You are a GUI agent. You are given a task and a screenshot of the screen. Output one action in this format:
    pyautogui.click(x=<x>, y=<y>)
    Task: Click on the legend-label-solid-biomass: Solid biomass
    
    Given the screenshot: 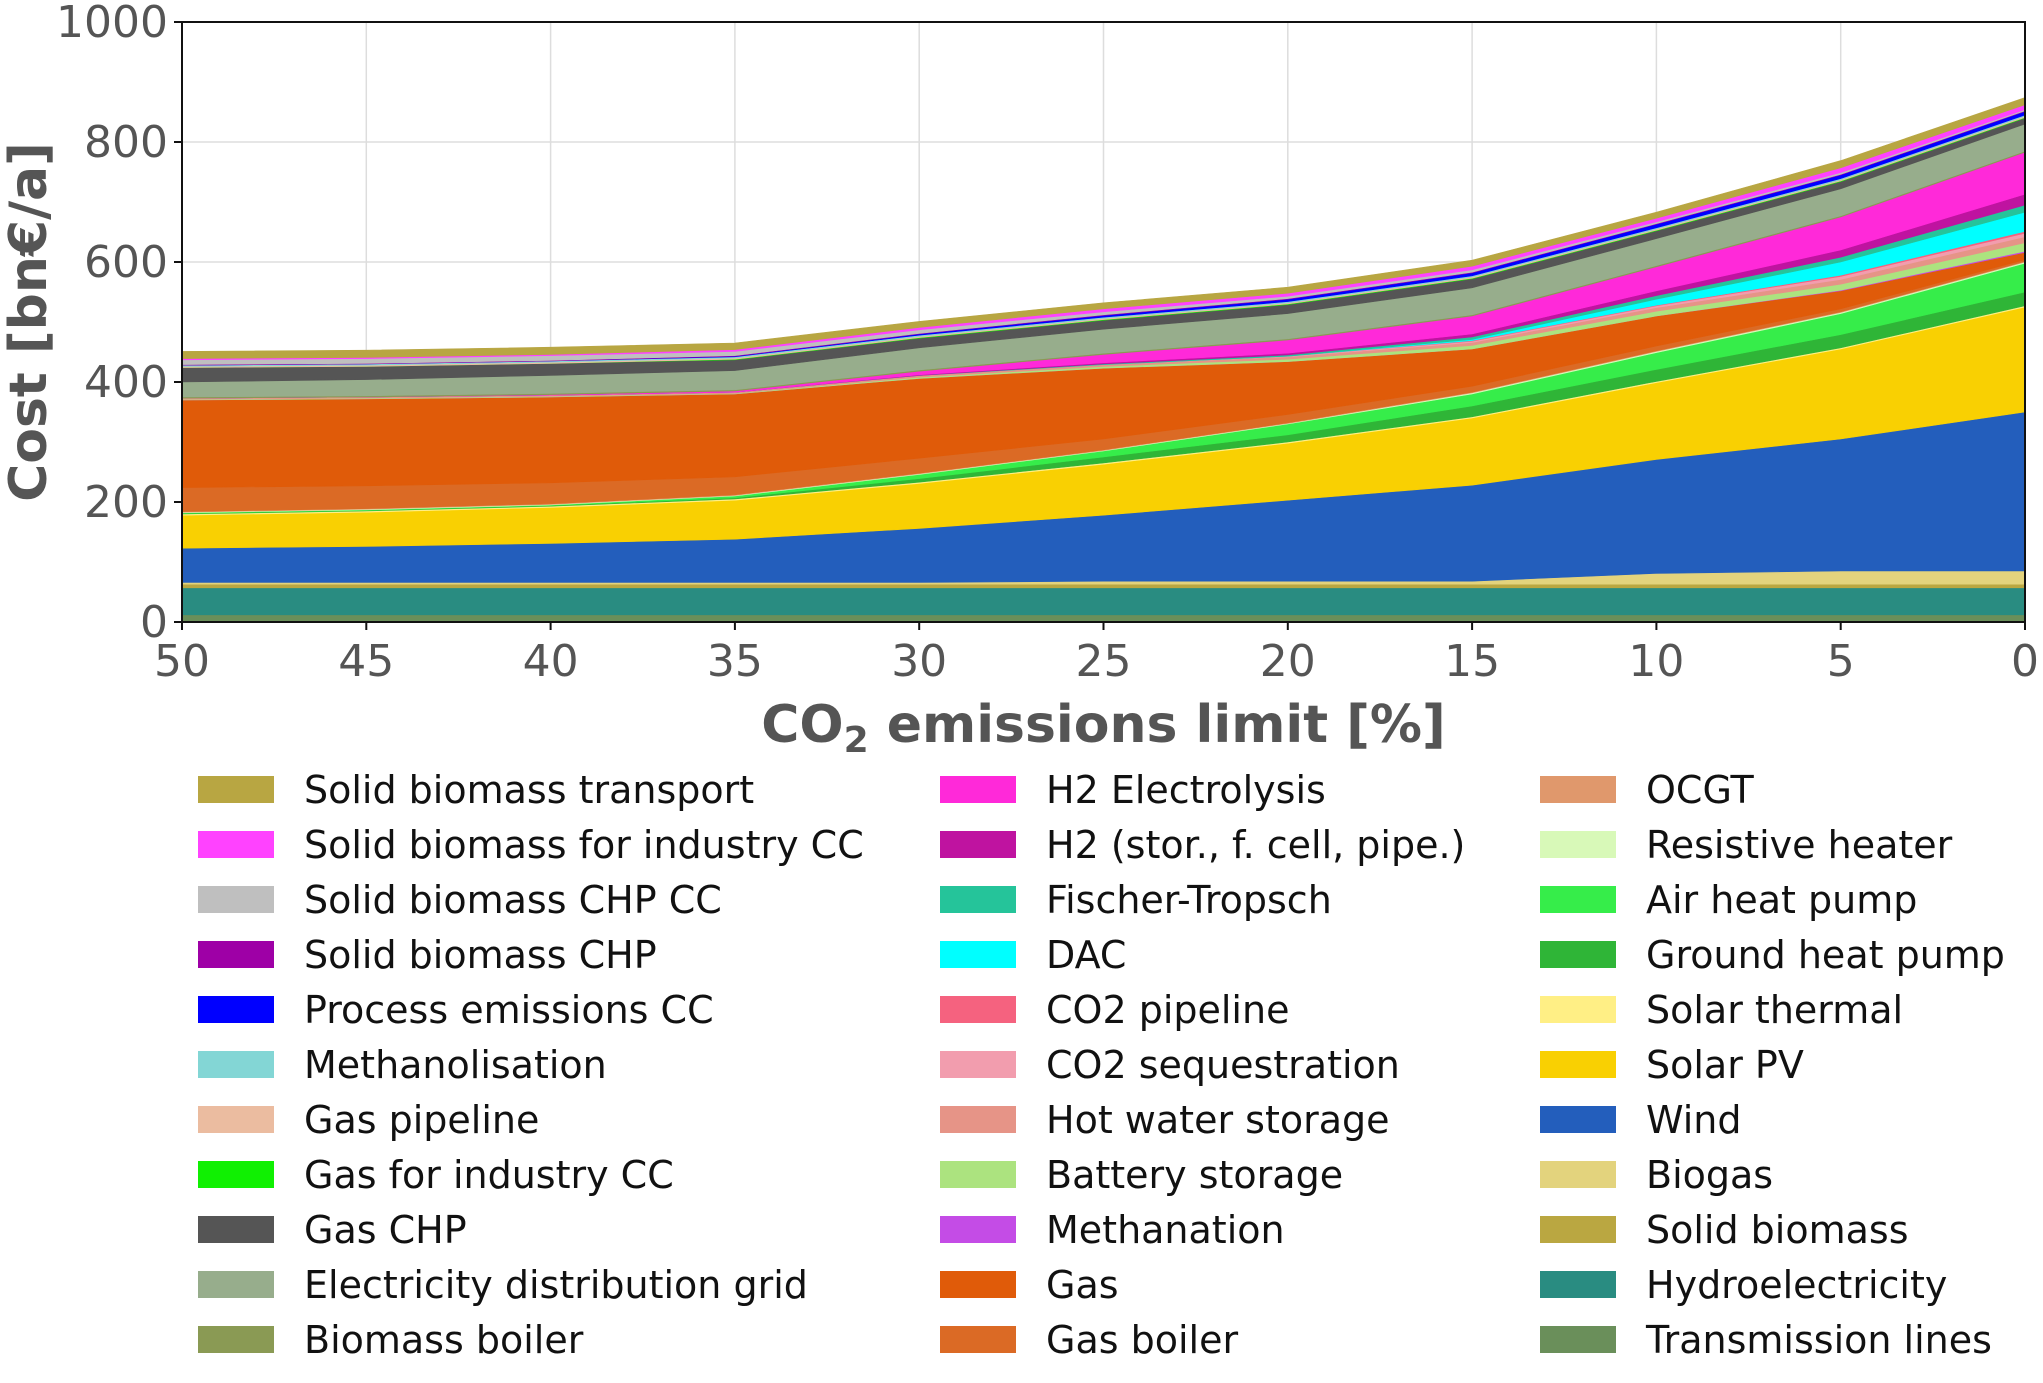 What is the action you would take?
    pyautogui.click(x=1777, y=1230)
    